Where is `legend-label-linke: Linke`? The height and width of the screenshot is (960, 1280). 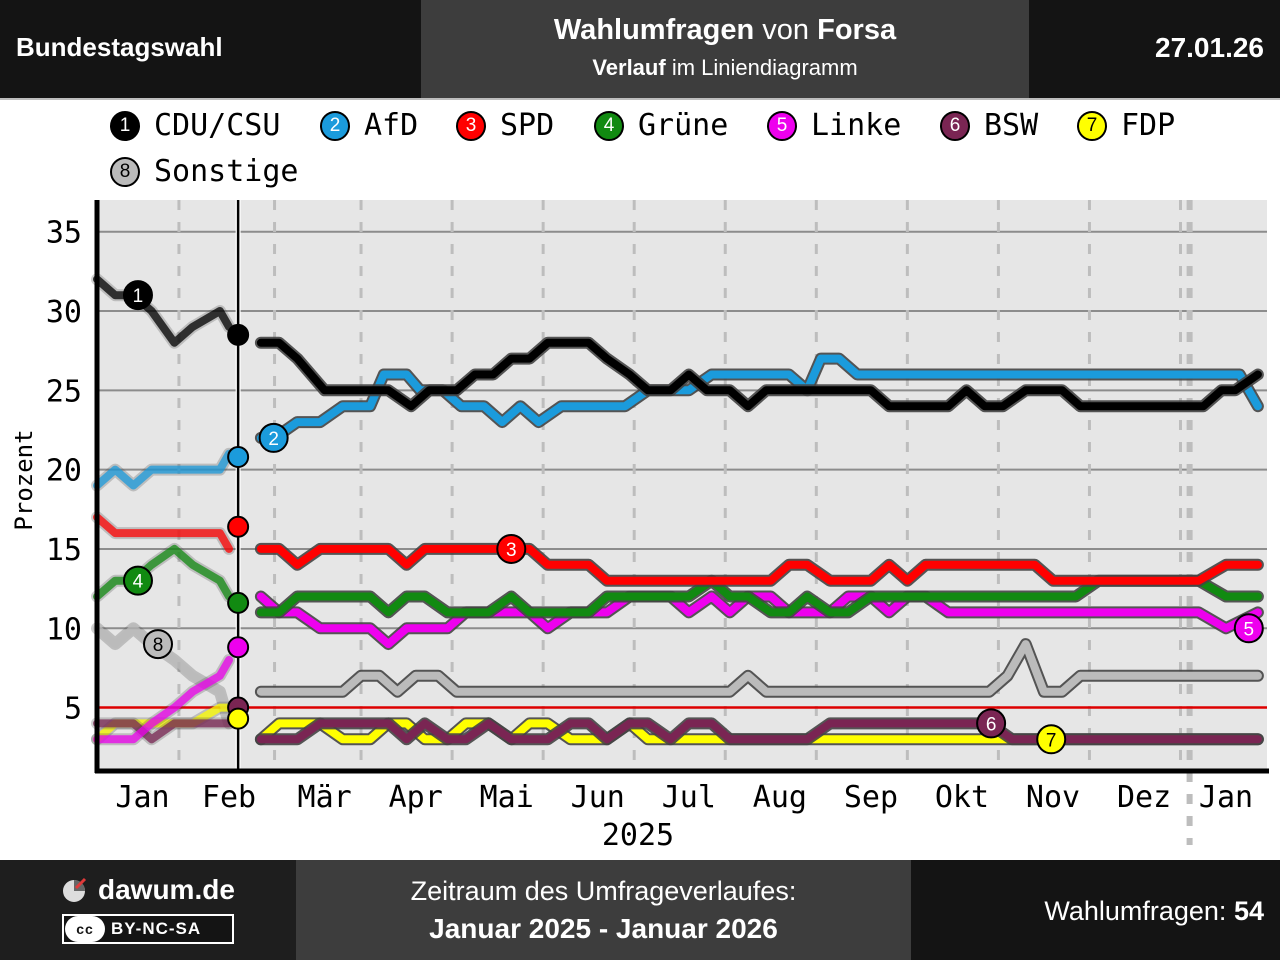
legend-label-linke: Linke is located at coordinates (856, 125).